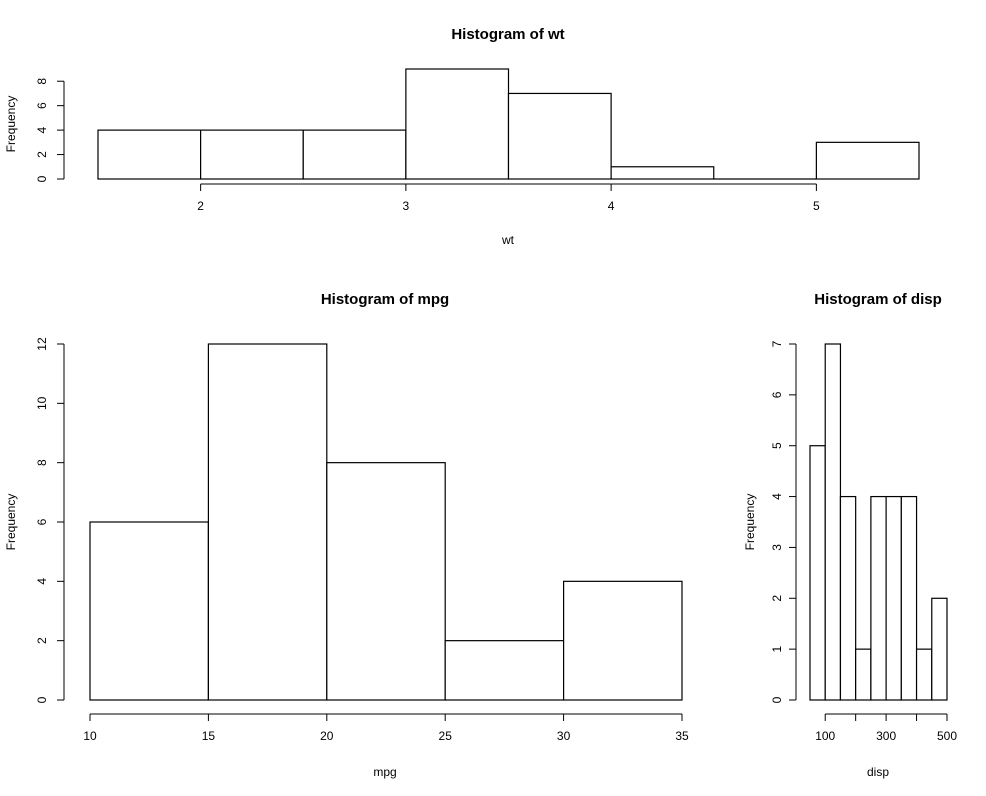 Image resolution: width=986 pixels, height=796 pixels. What do you see at coordinates (886, 736) in the screenshot?
I see `x-tick-label: 300` at bounding box center [886, 736].